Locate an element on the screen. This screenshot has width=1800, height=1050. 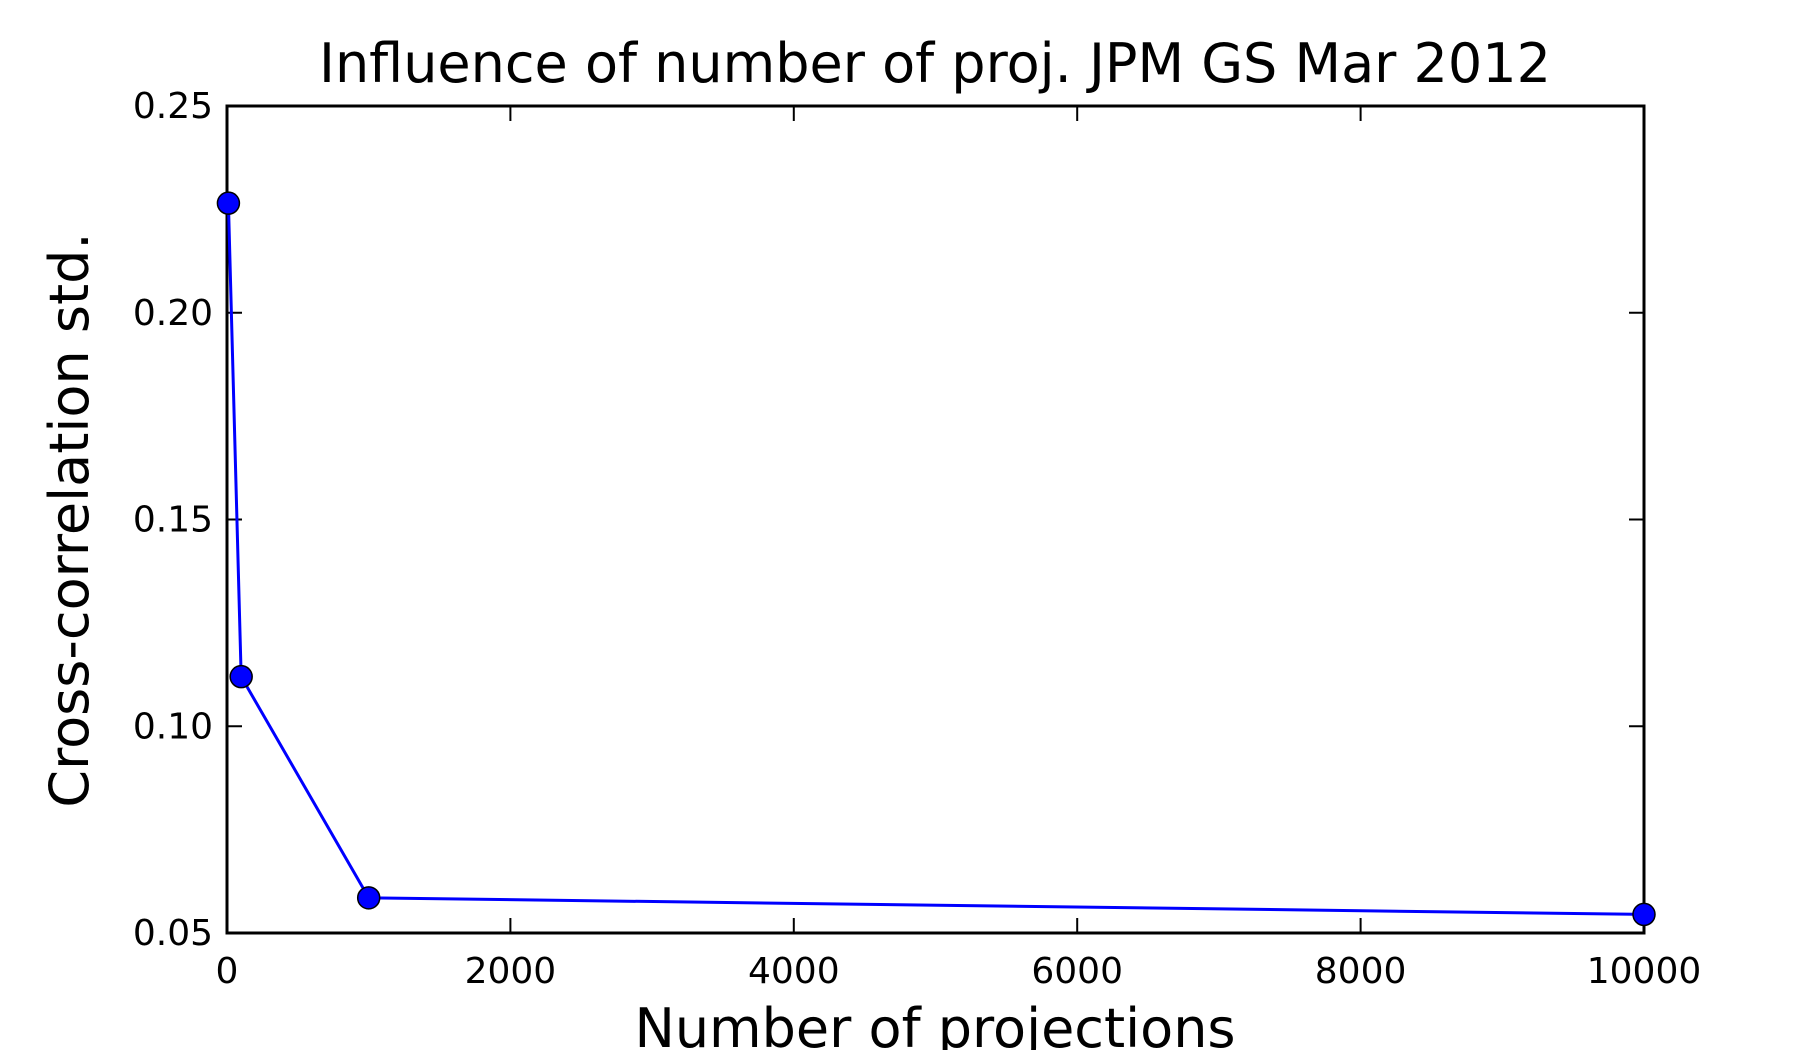
x-tick-label: 2000 is located at coordinates (511, 971).